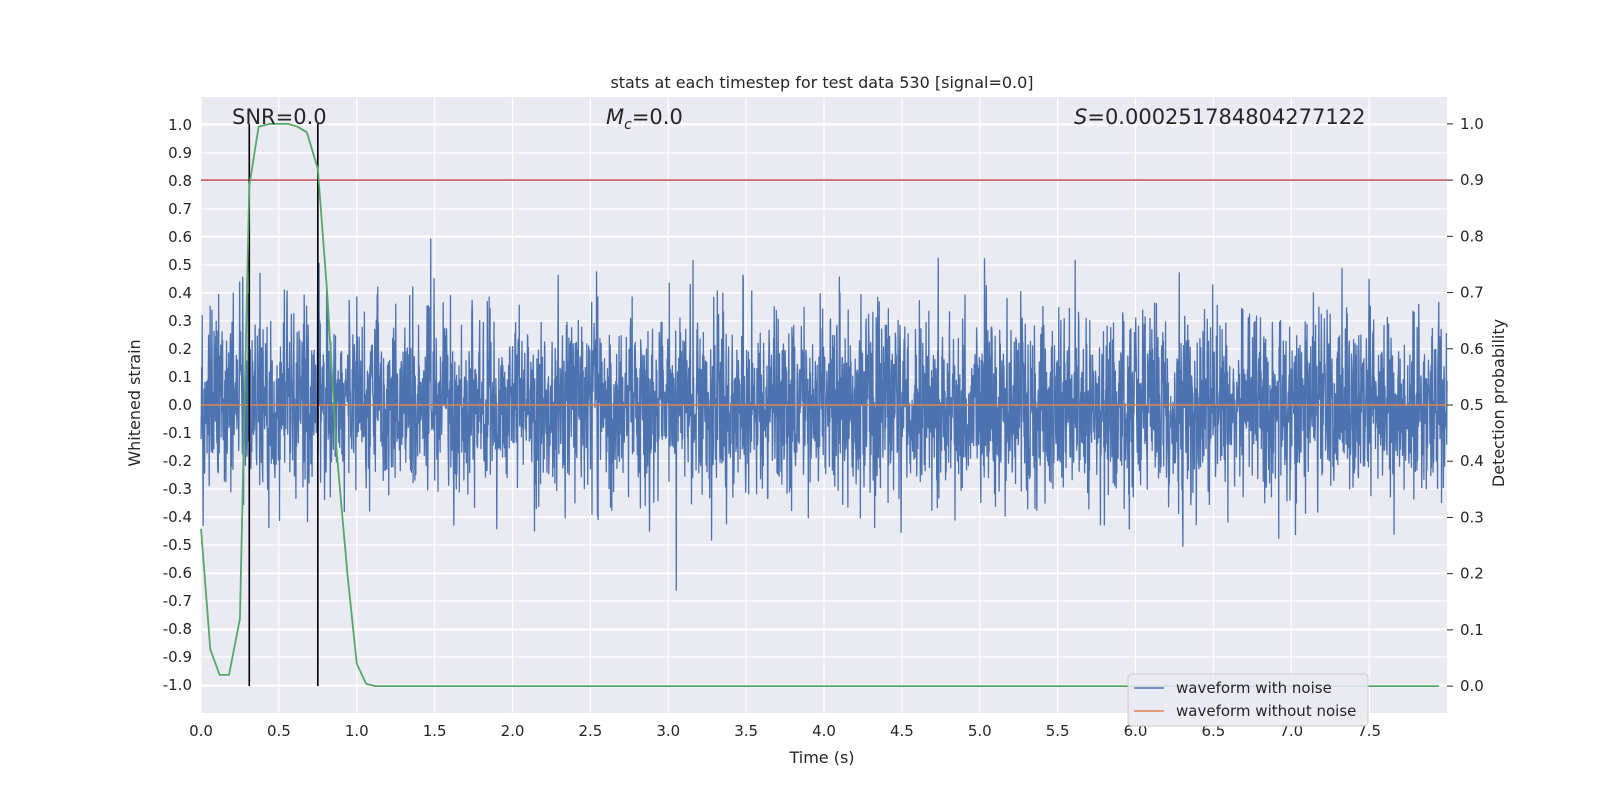 This screenshot has height=800, width=1600. What do you see at coordinates (177, 489) in the screenshot?
I see `y-tick-label: -0.3` at bounding box center [177, 489].